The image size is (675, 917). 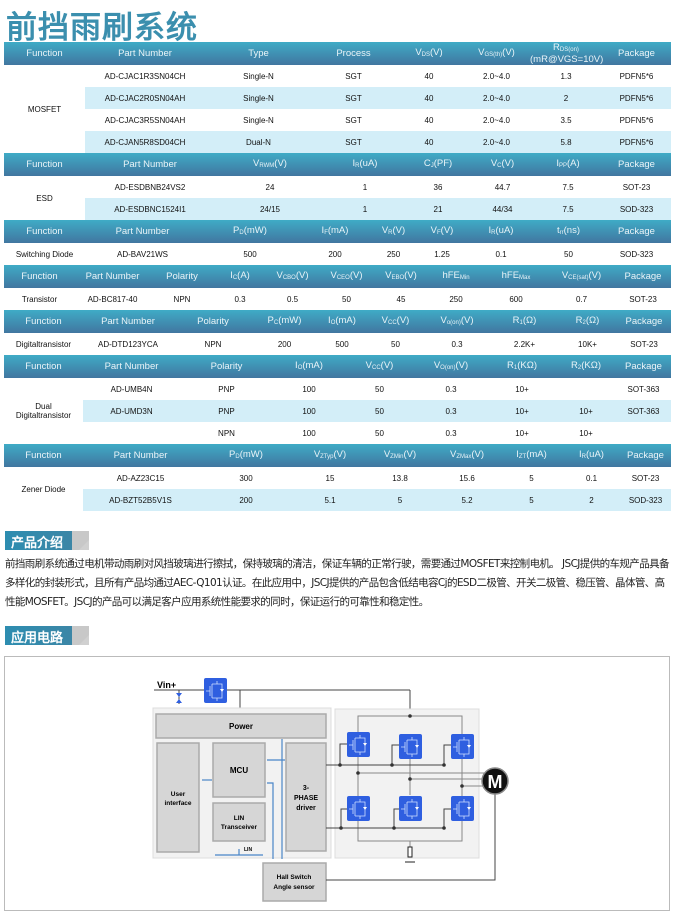 I want to click on value-cell: 0.3, so click(x=457, y=344).